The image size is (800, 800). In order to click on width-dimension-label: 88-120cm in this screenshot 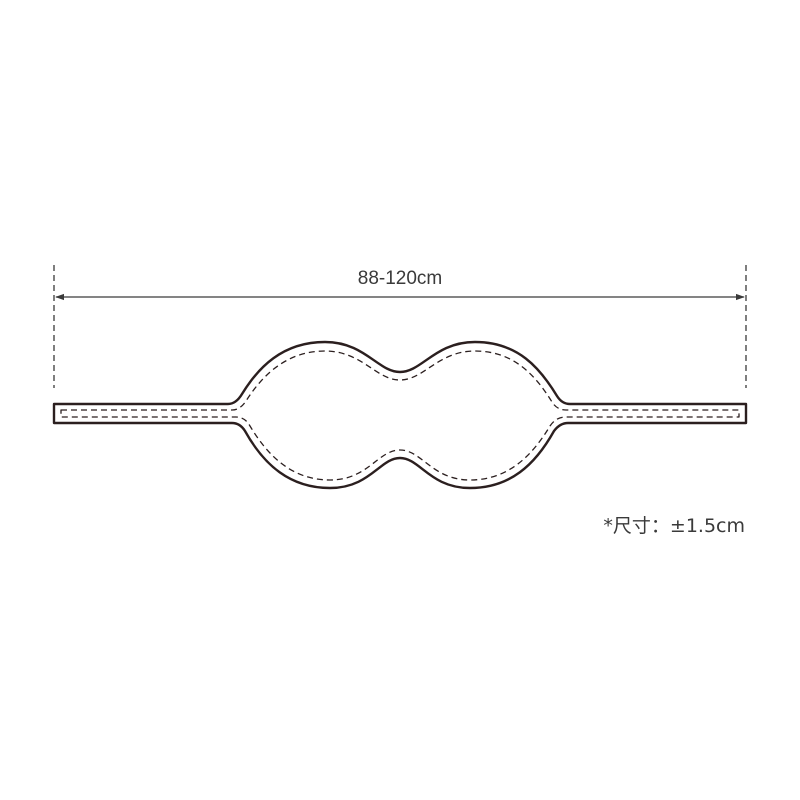, I will do `click(400, 278)`.